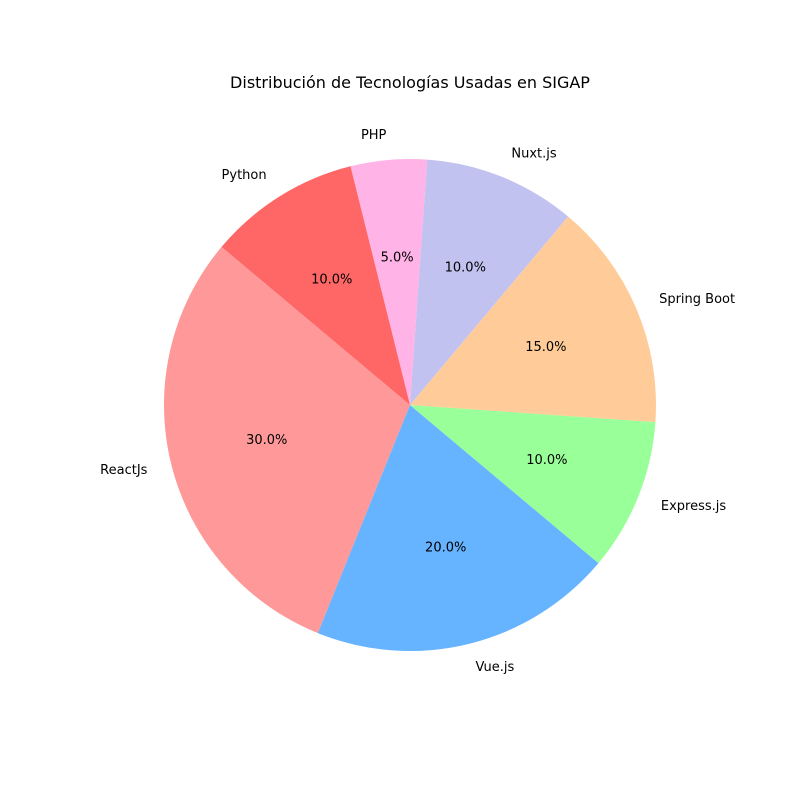 The width and height of the screenshot is (800, 800). What do you see at coordinates (694, 506) in the screenshot?
I see `slice-label: Express.js` at bounding box center [694, 506].